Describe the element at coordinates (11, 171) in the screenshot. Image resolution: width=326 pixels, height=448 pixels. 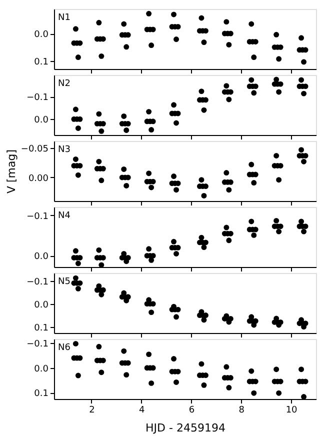
I see `y-axis-title: V [mag]` at that location.